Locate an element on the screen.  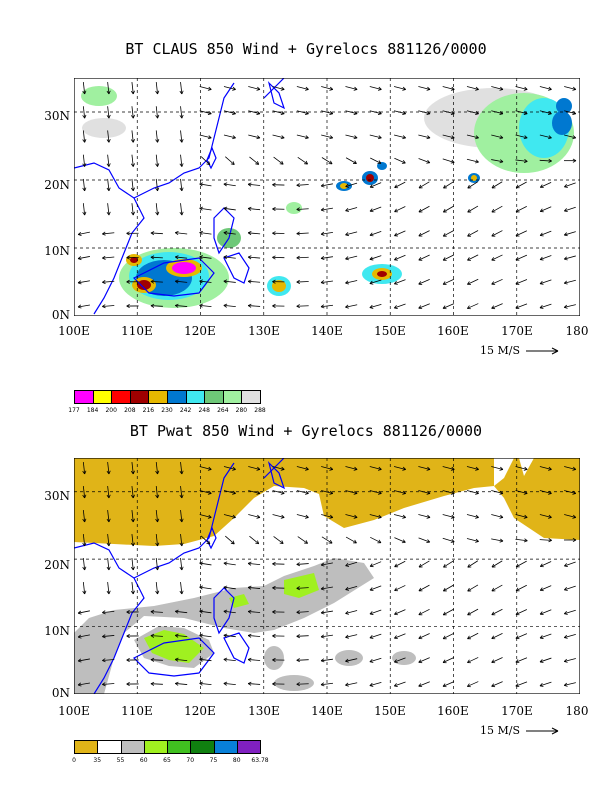
panel1-colorbar-swatch is located at coordinates (251, 397).